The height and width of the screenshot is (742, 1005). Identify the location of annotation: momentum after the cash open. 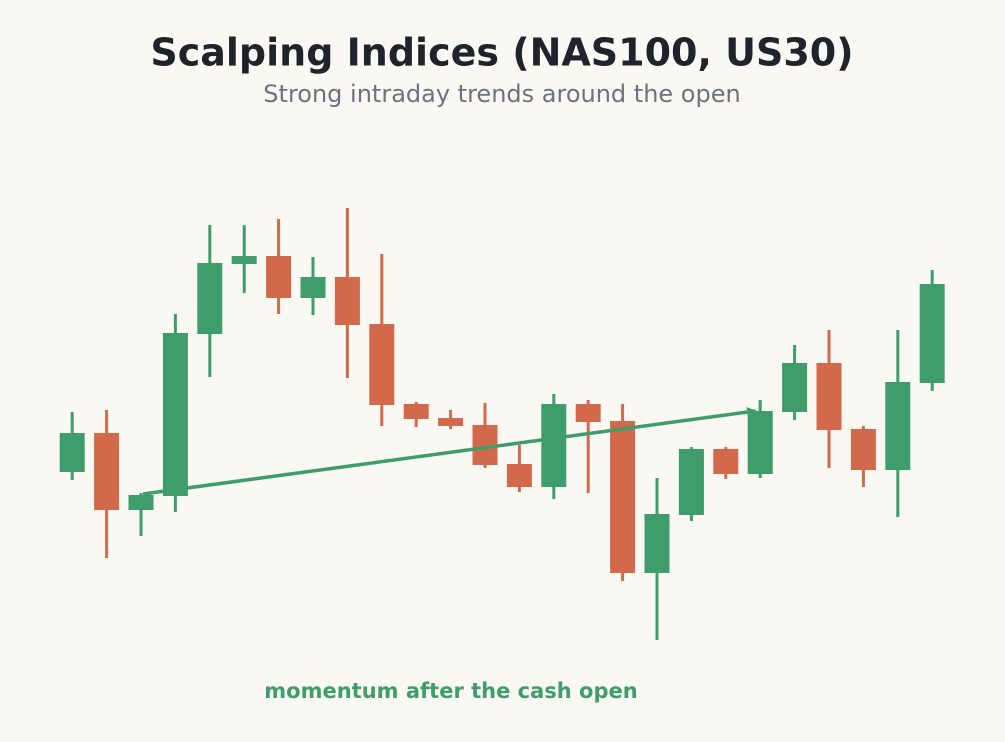
(450, 691).